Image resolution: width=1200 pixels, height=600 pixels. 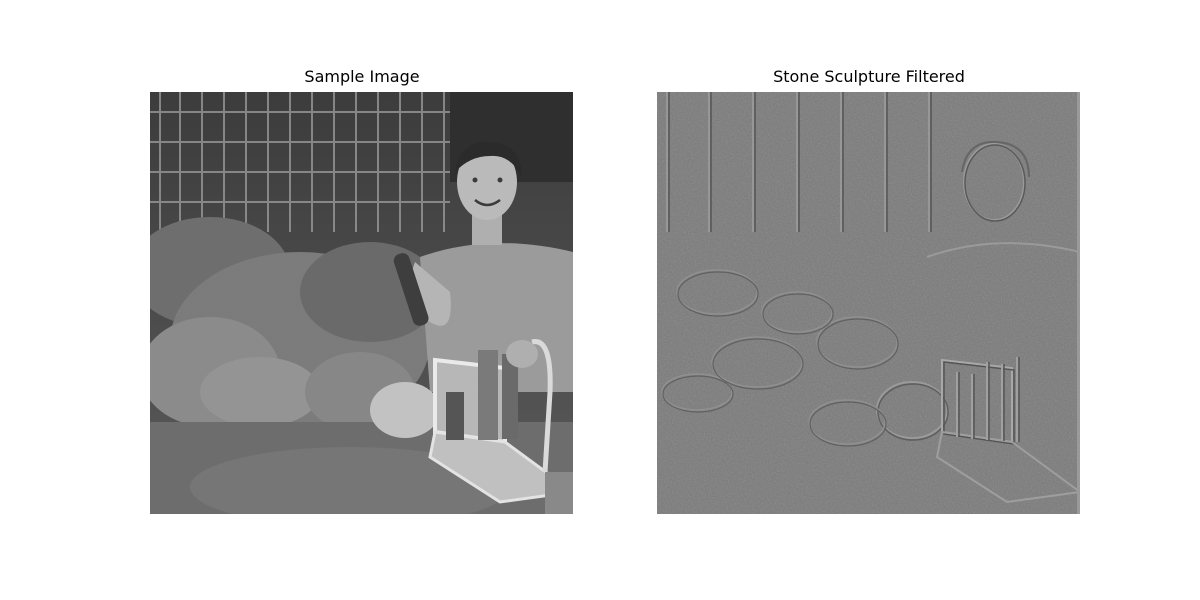 I want to click on filtered-image-title: Stone Sculpture Filtered, so click(x=869, y=77).